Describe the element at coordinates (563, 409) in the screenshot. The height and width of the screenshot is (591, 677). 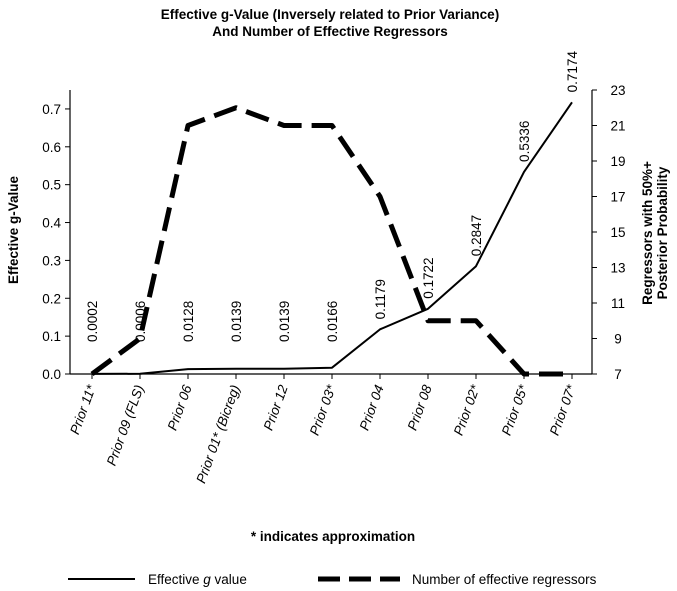
I see `category-label: Prior 07*` at that location.